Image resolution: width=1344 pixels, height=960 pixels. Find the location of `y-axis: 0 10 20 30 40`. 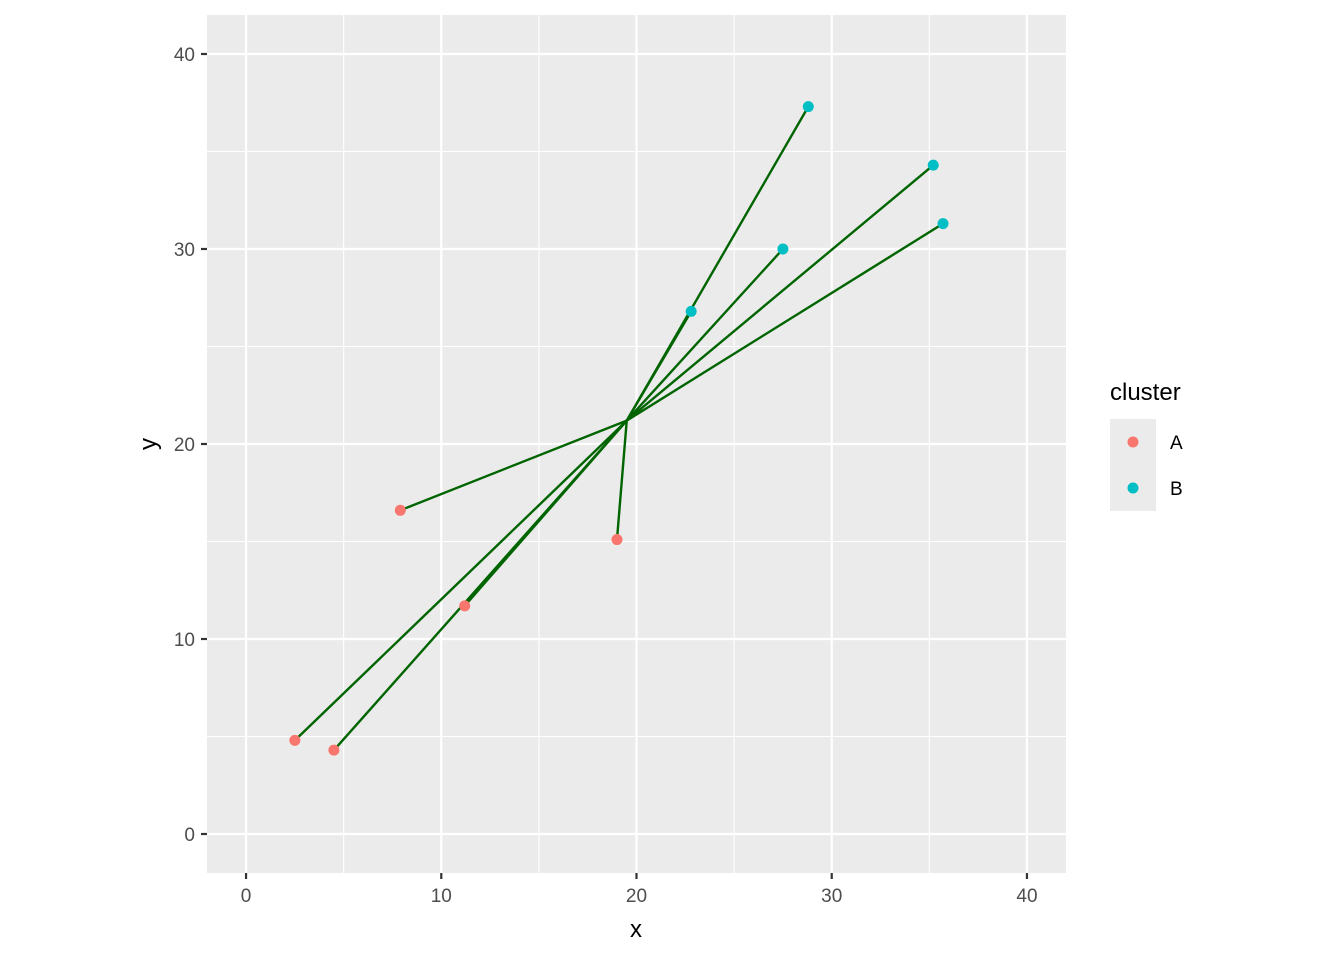

y-axis: 0 10 20 30 40 is located at coordinates (190, 445).